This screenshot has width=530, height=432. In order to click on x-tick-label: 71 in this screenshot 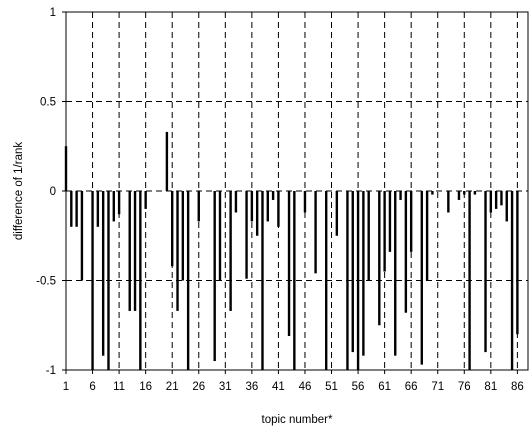, I will do `click(437, 387)`.